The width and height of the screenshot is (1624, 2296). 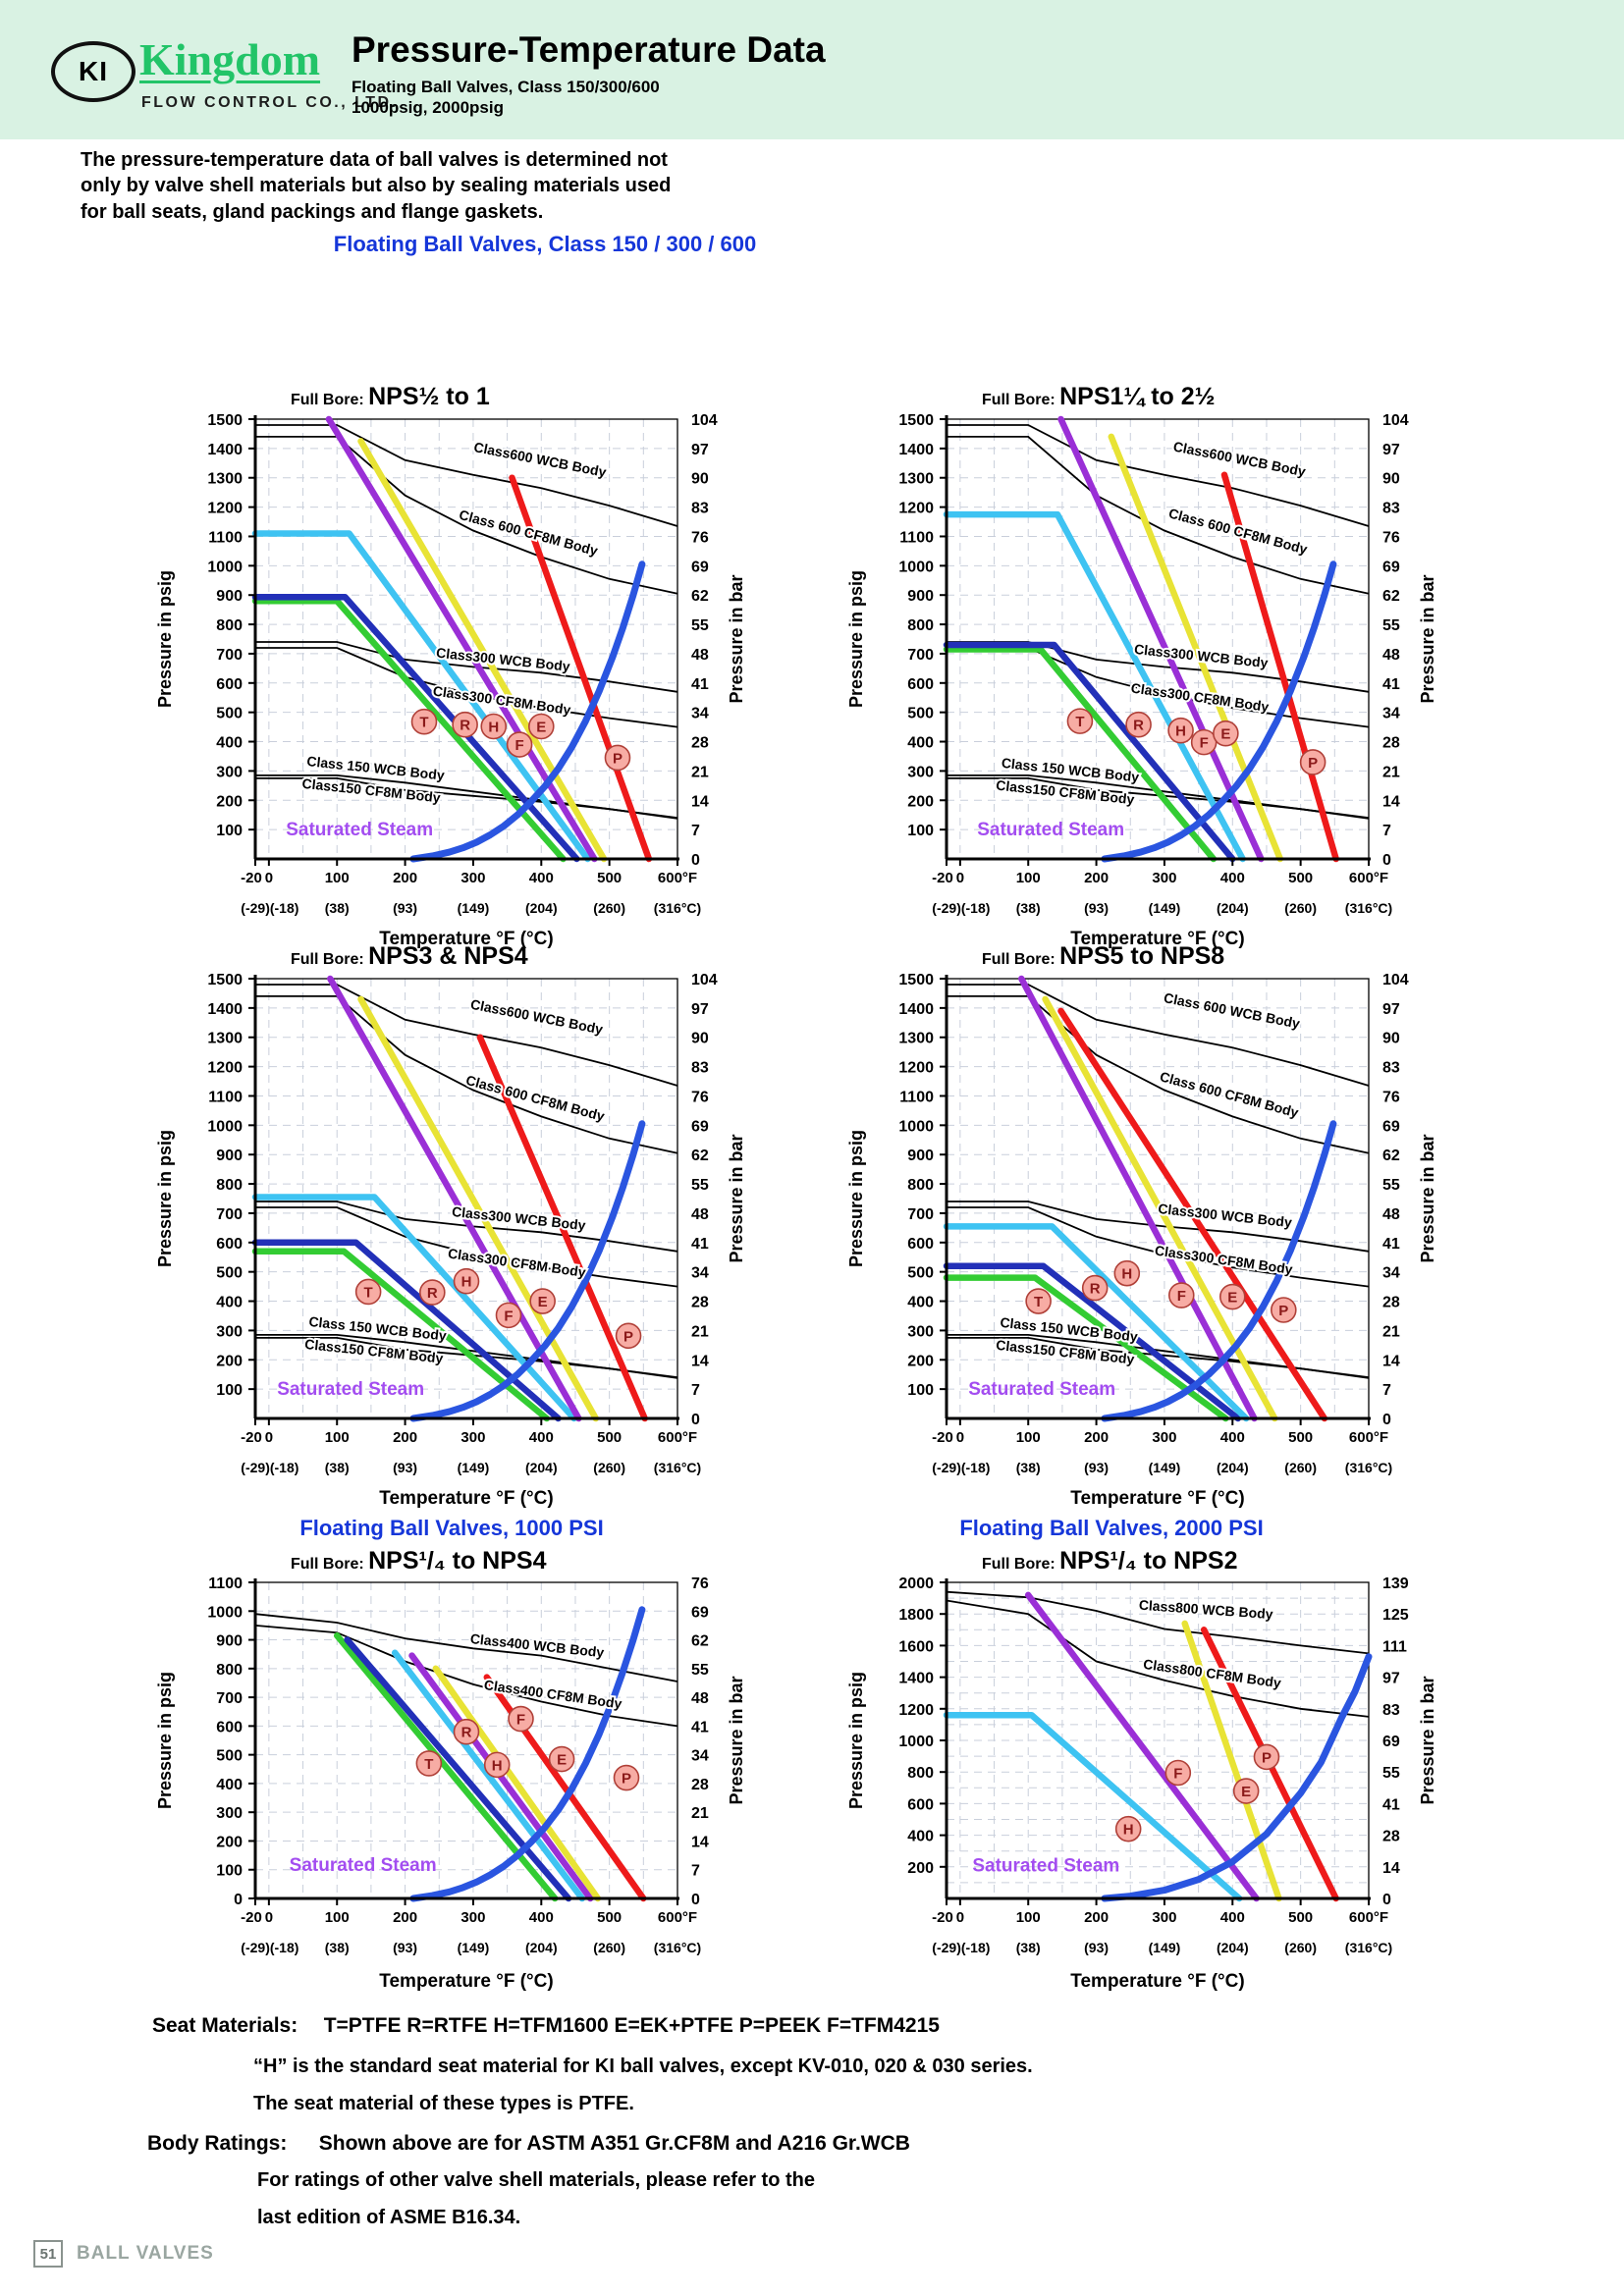 What do you see at coordinates (466, 1733) in the screenshot?
I see `svg-text: R` at bounding box center [466, 1733].